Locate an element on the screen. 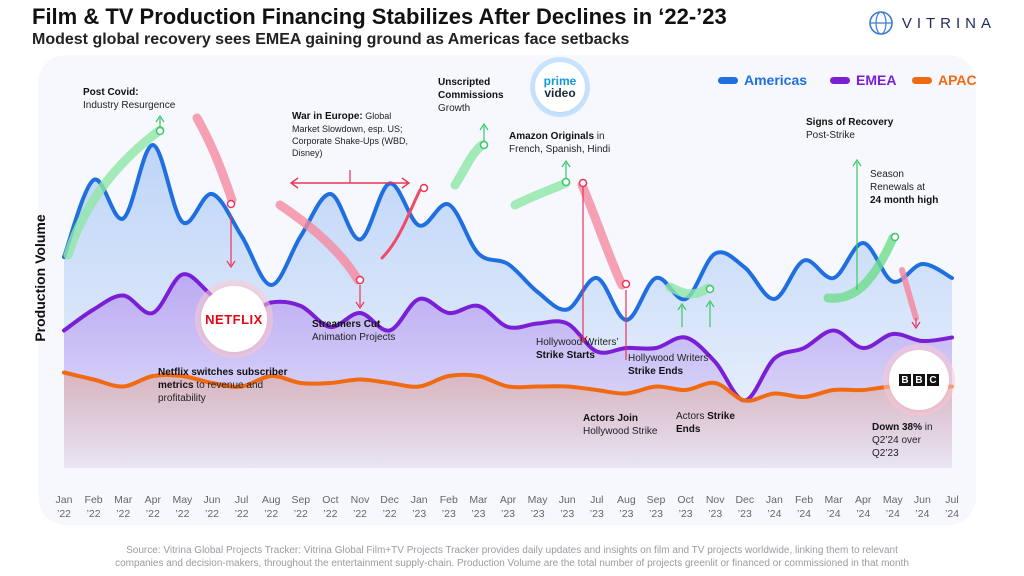 Image resolution: width=1024 pixels, height=576 pixels. annotation-text: Hollywood Strike is located at coordinates (620, 431).